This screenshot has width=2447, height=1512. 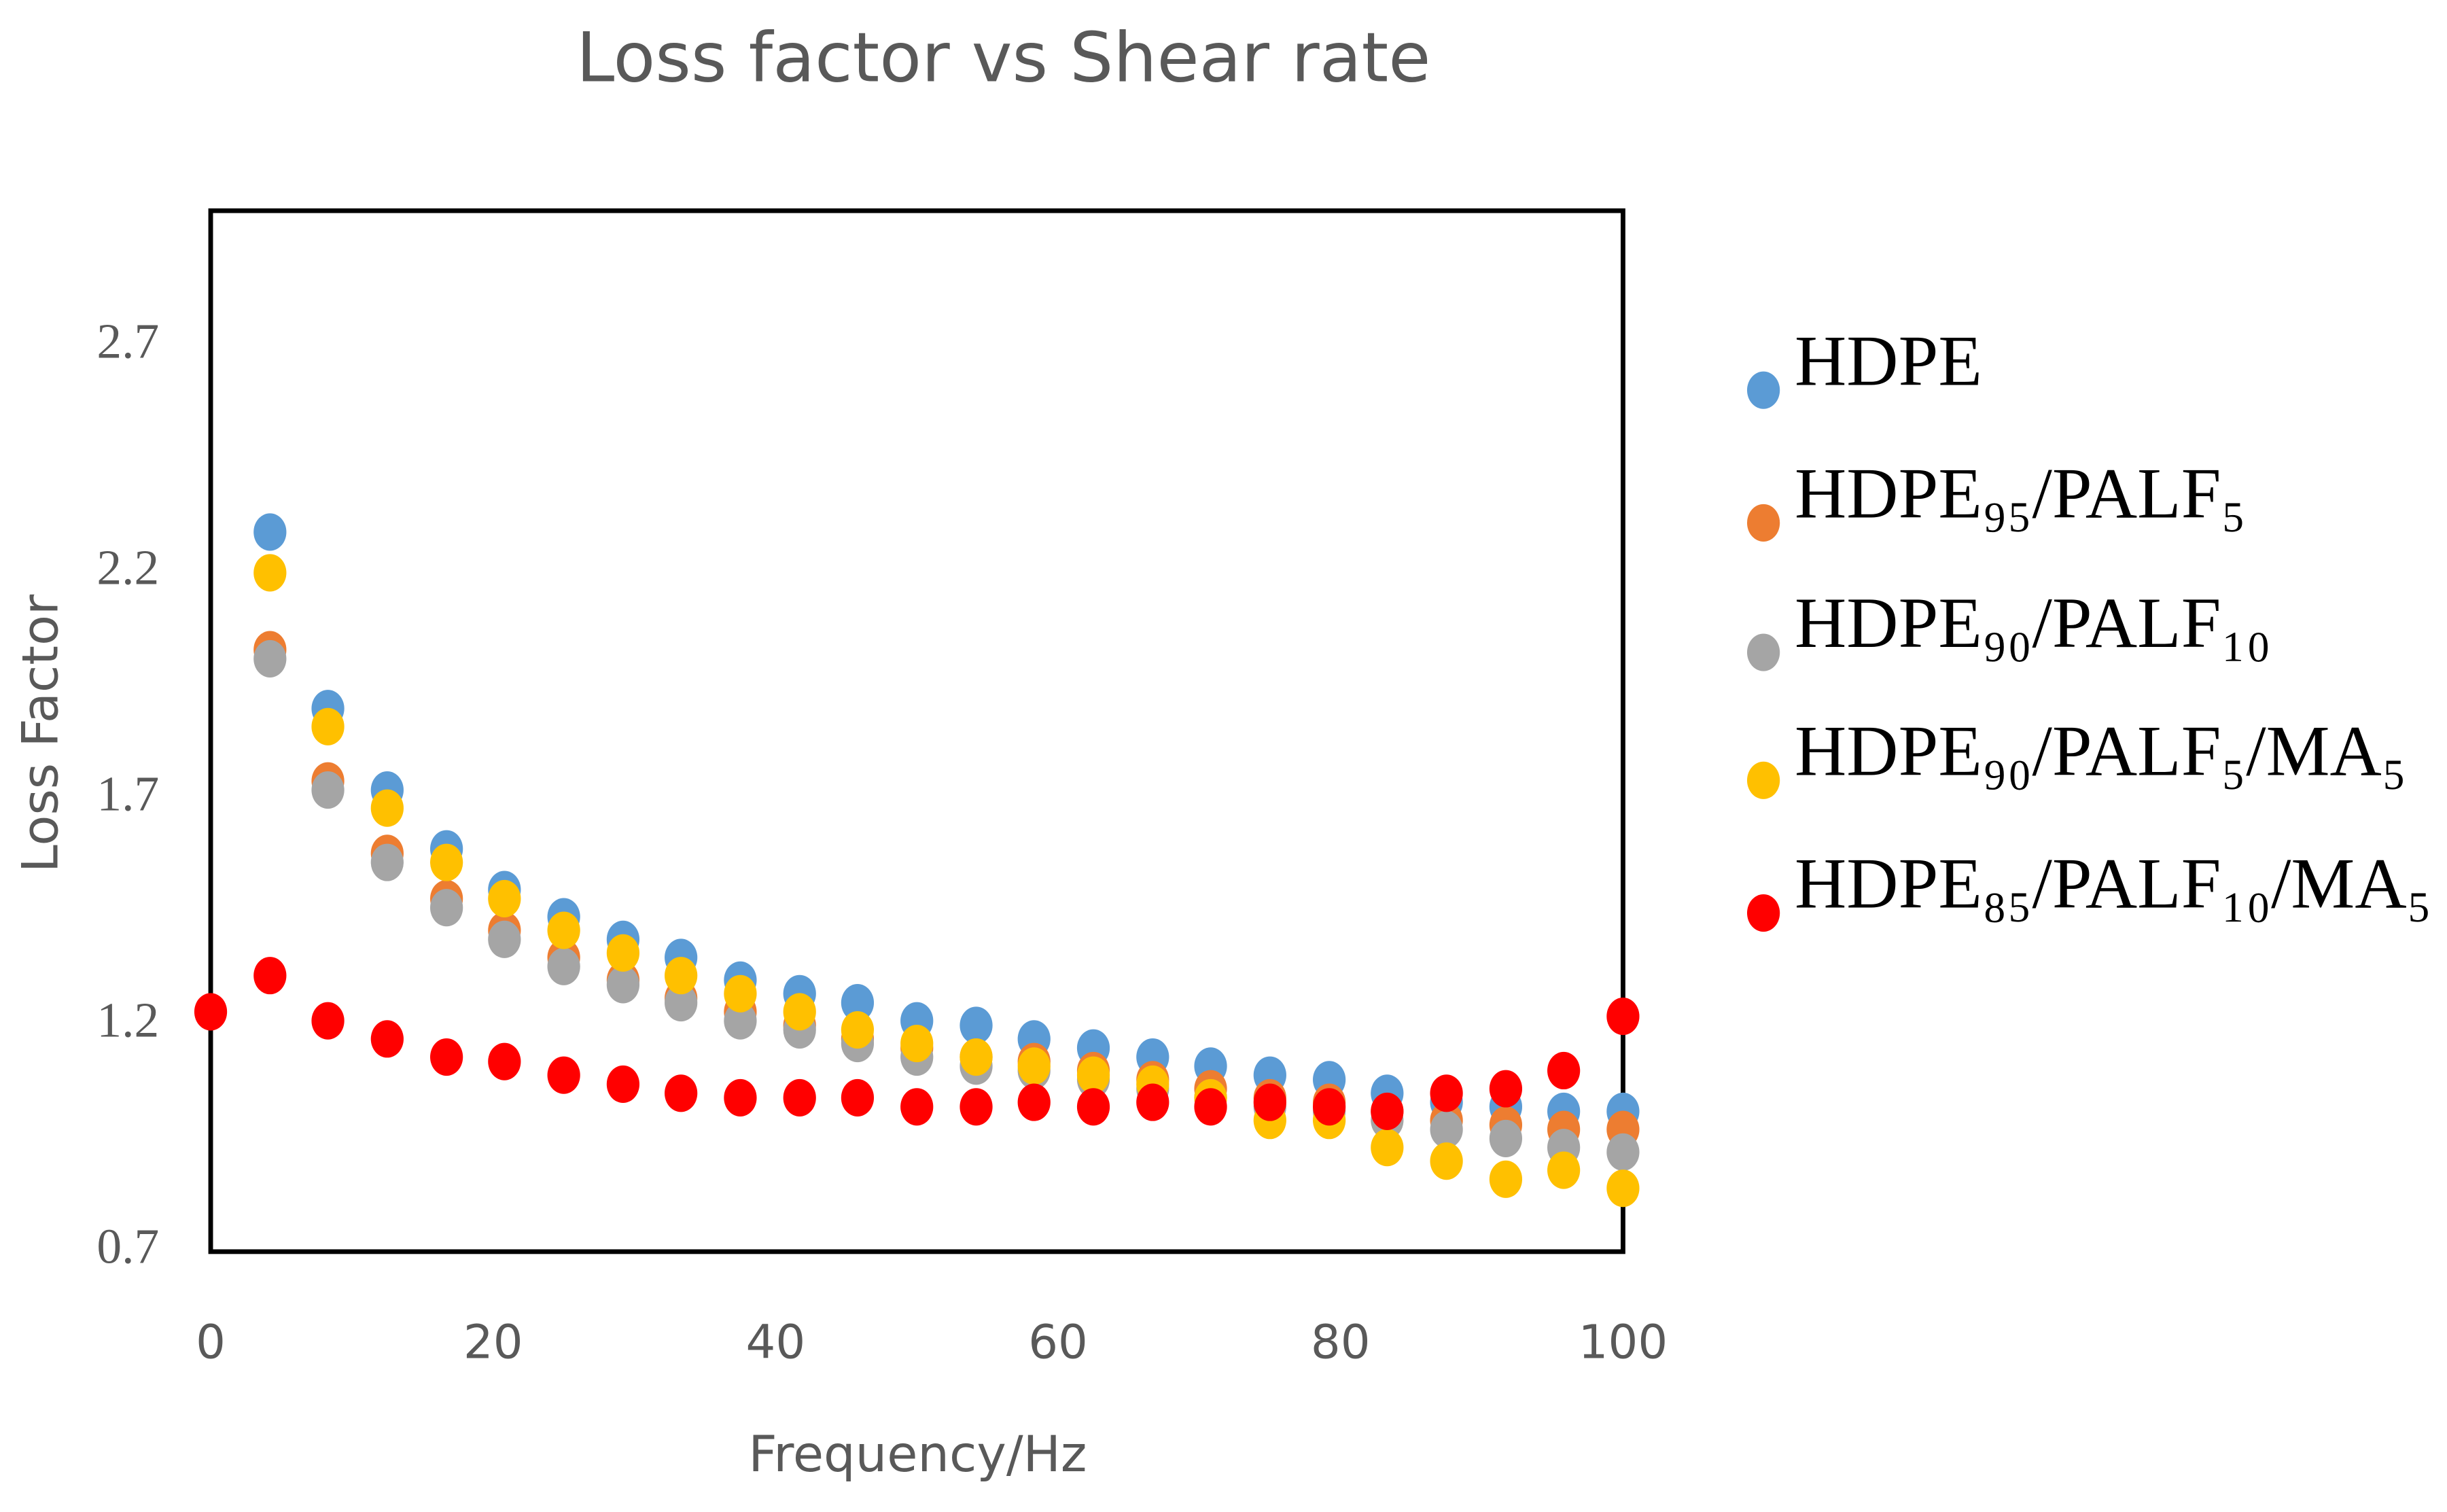 What do you see at coordinates (127, 1020) in the screenshot?
I see `y-tick-label: 1.2` at bounding box center [127, 1020].